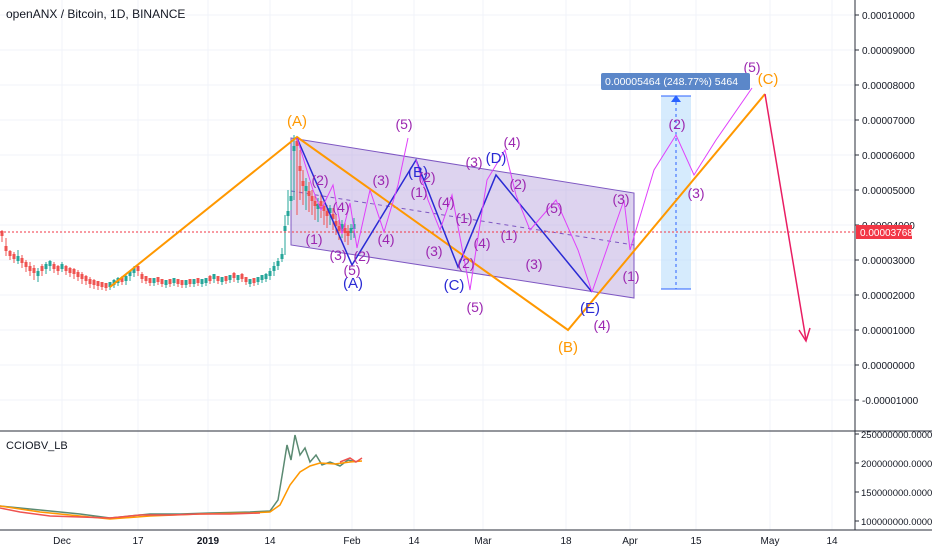 The height and width of the screenshot is (555, 932). What do you see at coordinates (96, 14) in the screenshot?
I see `symbol-title: openANX / Bitcoin, 1D, BINANCE` at bounding box center [96, 14].